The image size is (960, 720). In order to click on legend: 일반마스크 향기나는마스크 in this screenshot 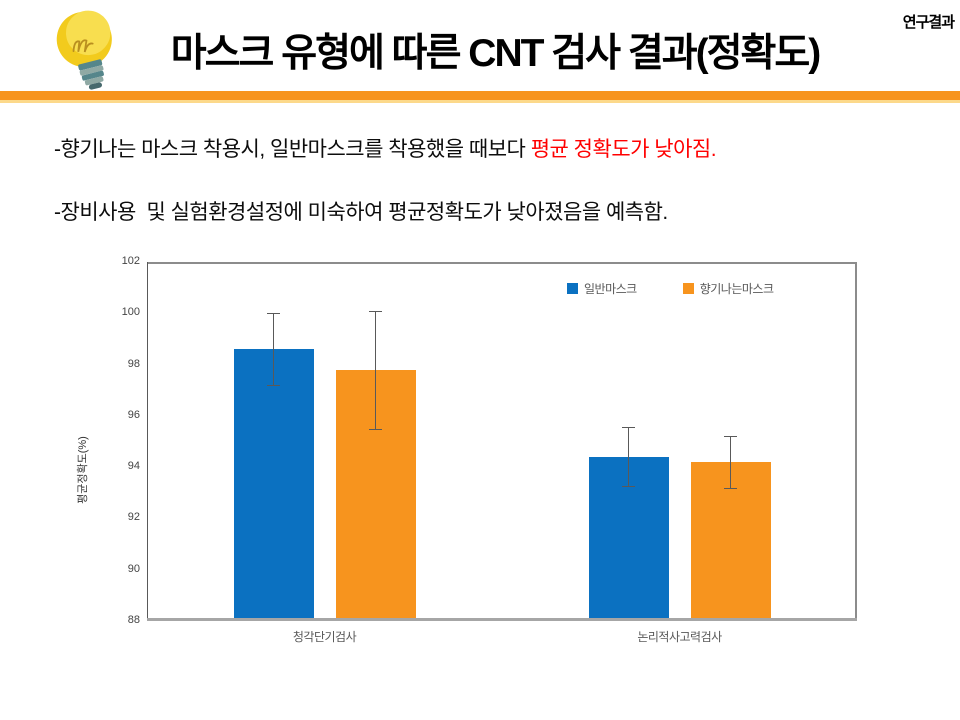, I will do `click(670, 288)`.